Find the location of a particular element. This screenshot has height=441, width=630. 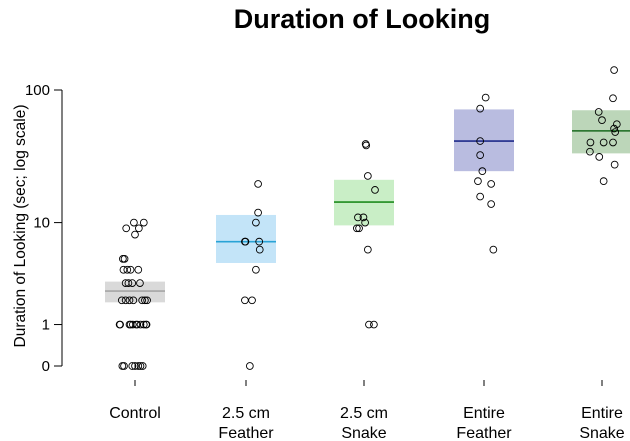

y-tick-label: 1 is located at coordinates (46, 325).